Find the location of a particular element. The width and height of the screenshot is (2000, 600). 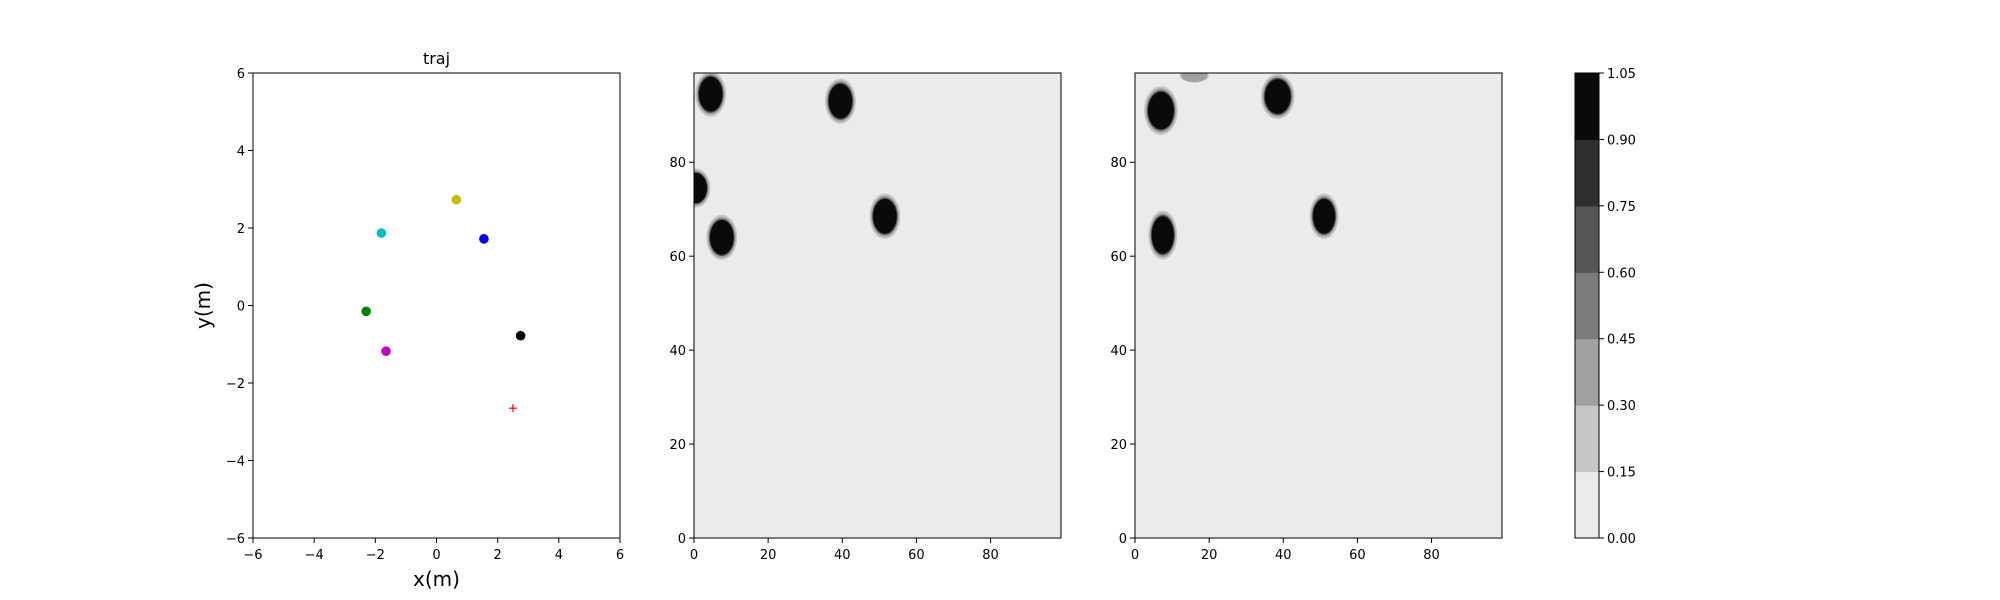

colorbar-tick-label: 0.60 is located at coordinates (1621, 273).